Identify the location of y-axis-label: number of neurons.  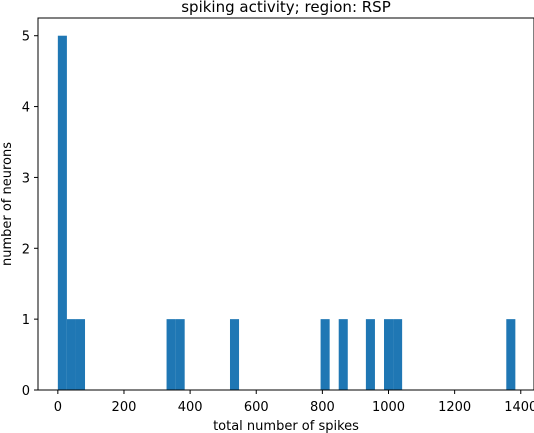
(7, 204).